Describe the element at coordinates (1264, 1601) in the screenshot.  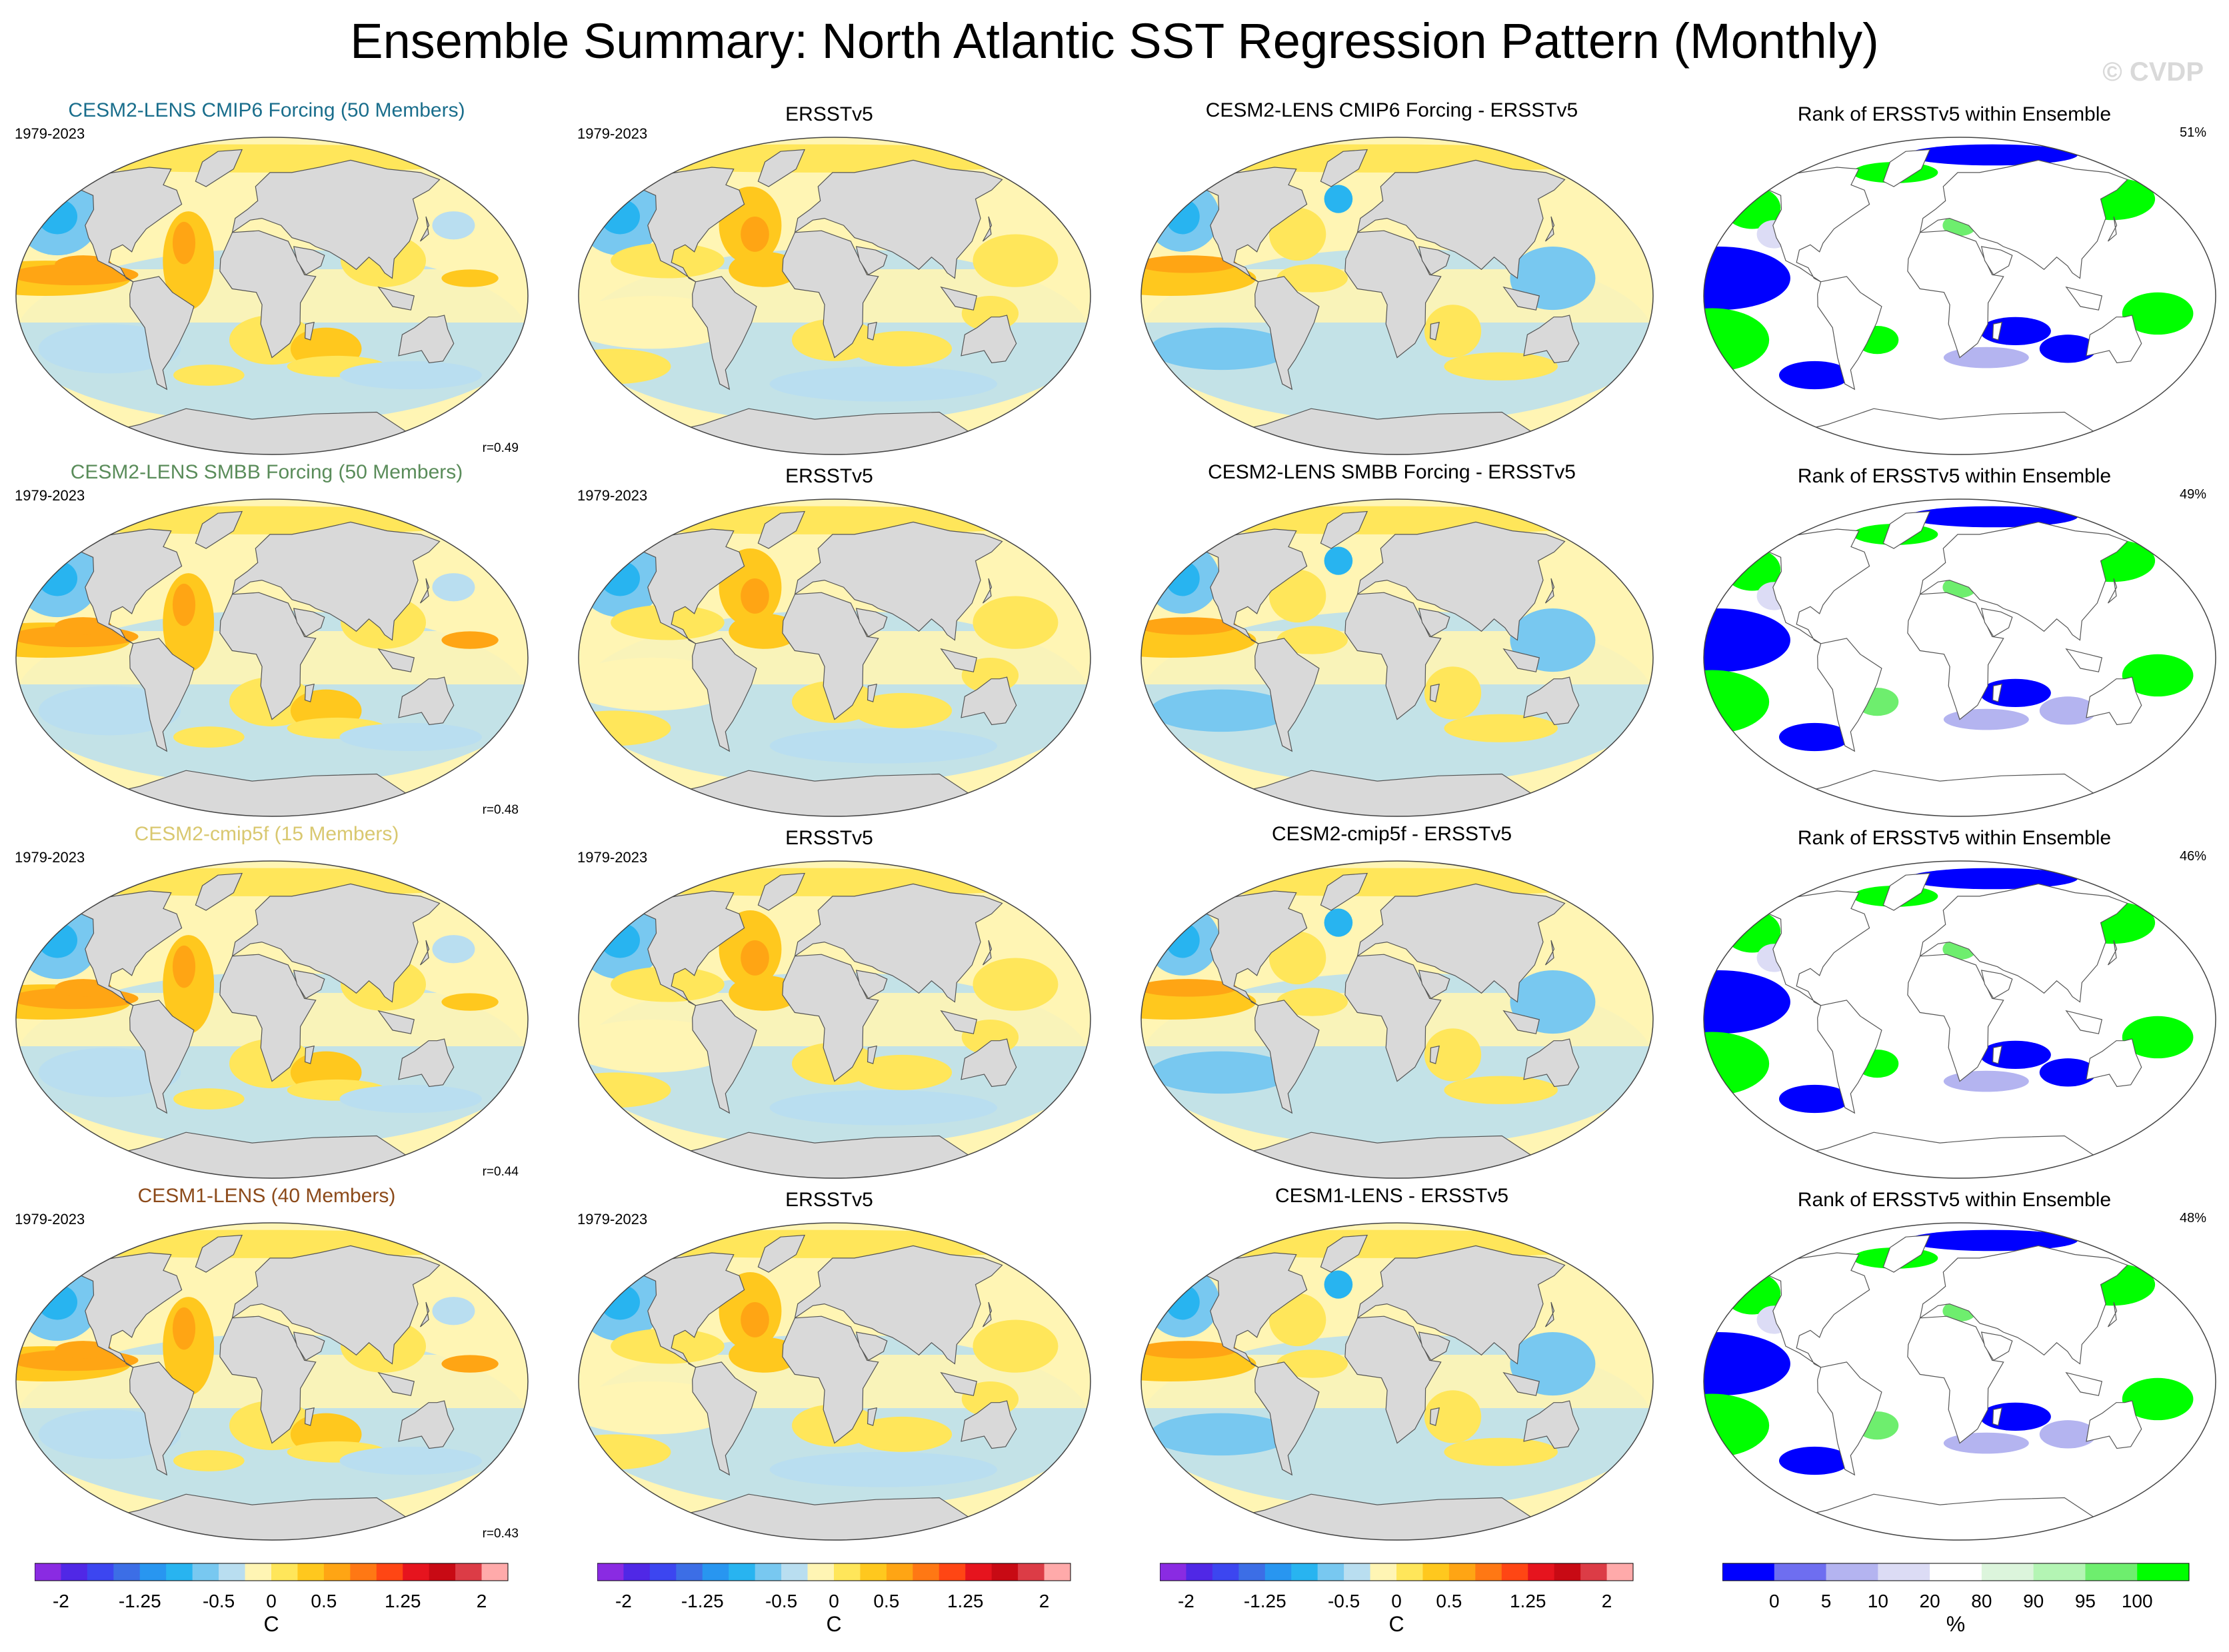
I see `colorbar-tick-label: -1.25` at that location.